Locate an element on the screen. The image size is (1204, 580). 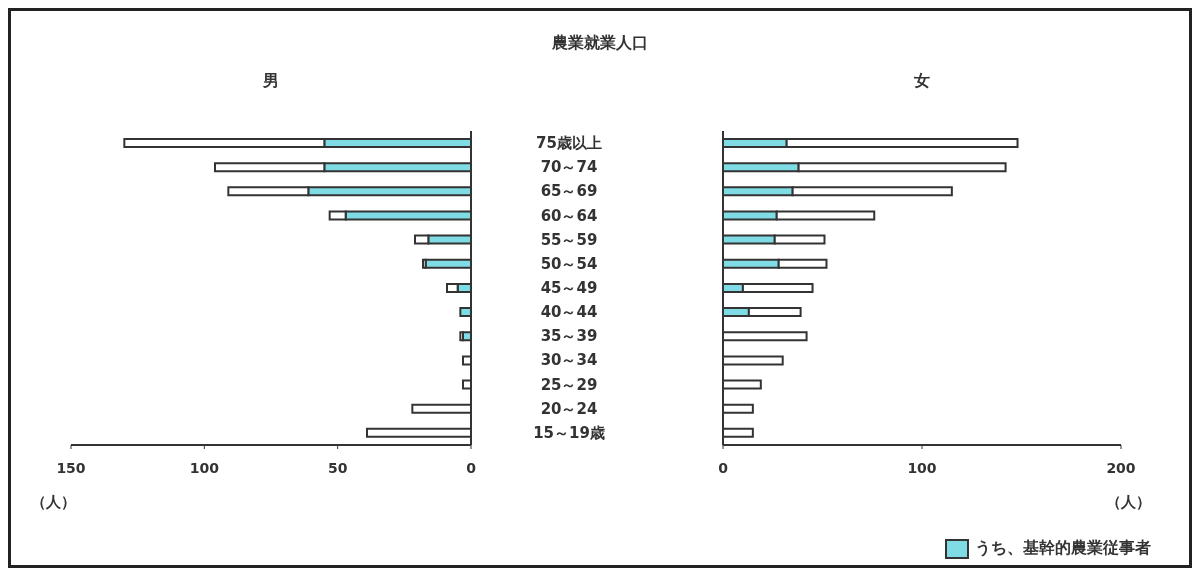
y-tick-label: 60～64 is located at coordinates (569, 215).